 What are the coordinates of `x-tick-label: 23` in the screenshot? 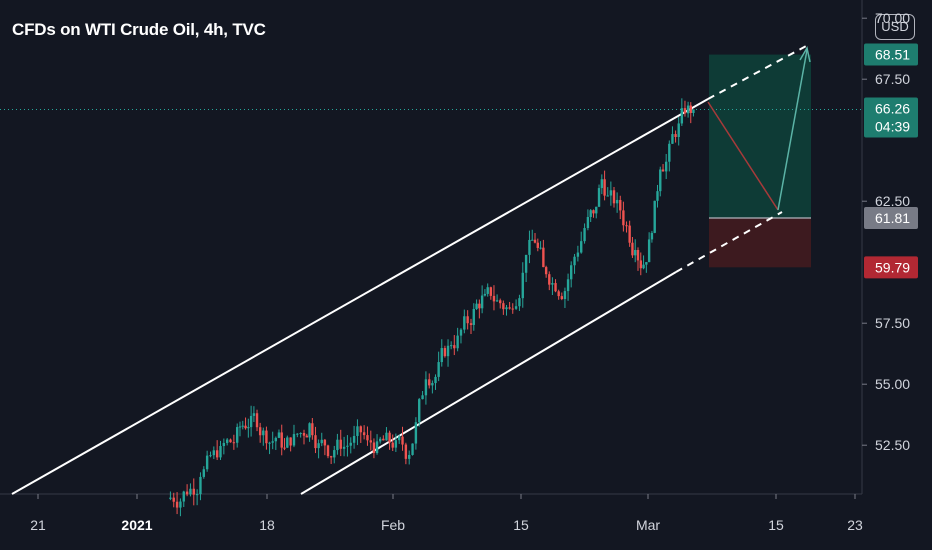 It's located at (855, 525).